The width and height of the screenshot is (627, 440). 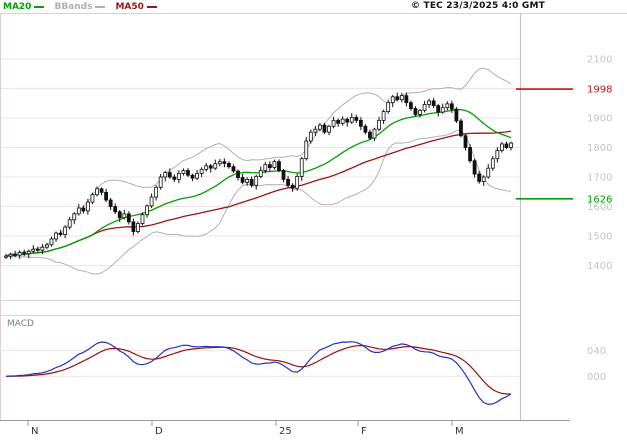 I want to click on legend-item-bbands: BBands, so click(x=80, y=7).